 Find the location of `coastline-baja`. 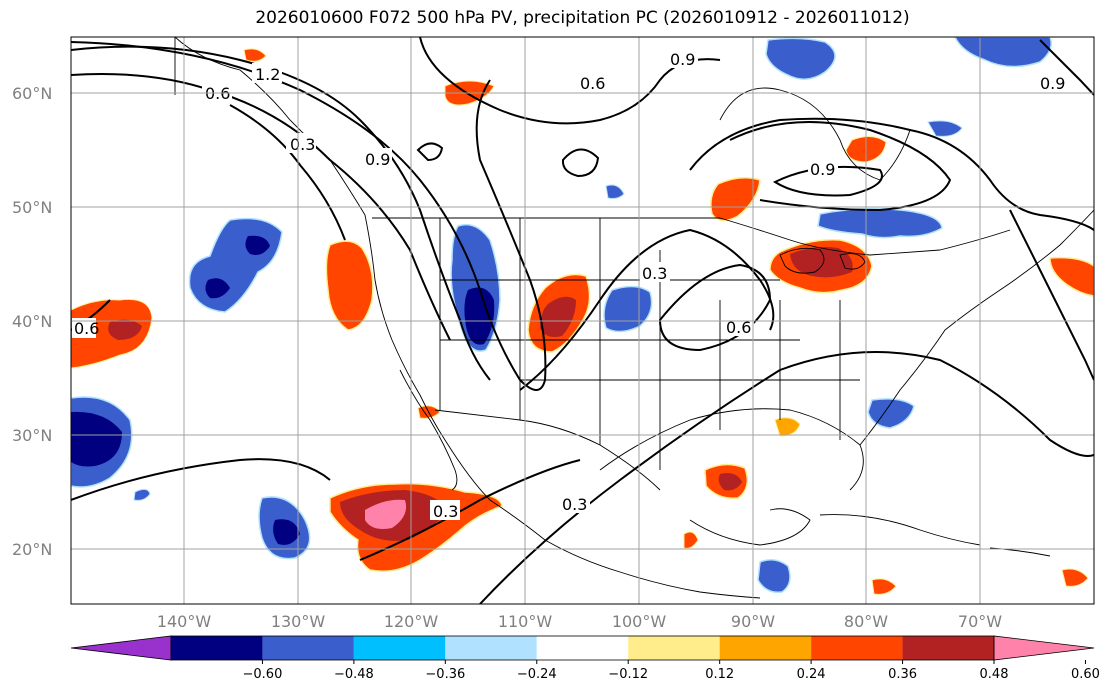

coastline-baja is located at coordinates (428, 430).